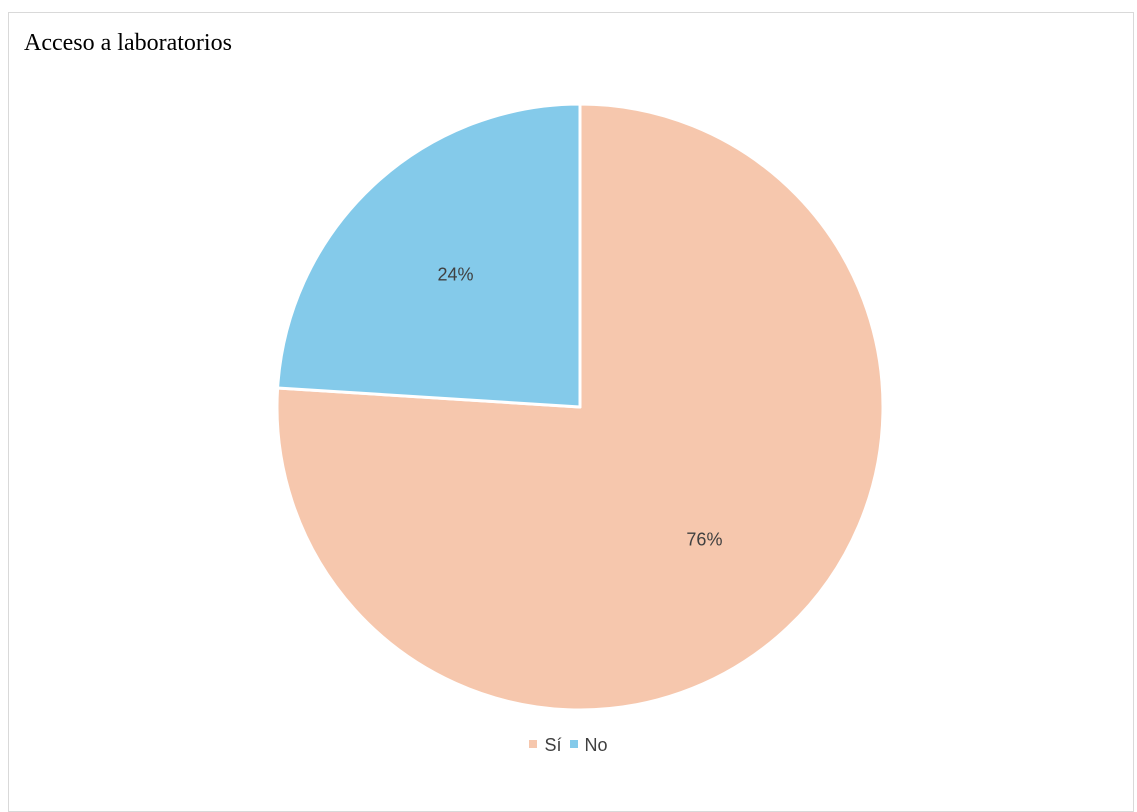 The height and width of the screenshot is (812, 1137). What do you see at coordinates (596, 745) in the screenshot?
I see `legend-label-2: No` at bounding box center [596, 745].